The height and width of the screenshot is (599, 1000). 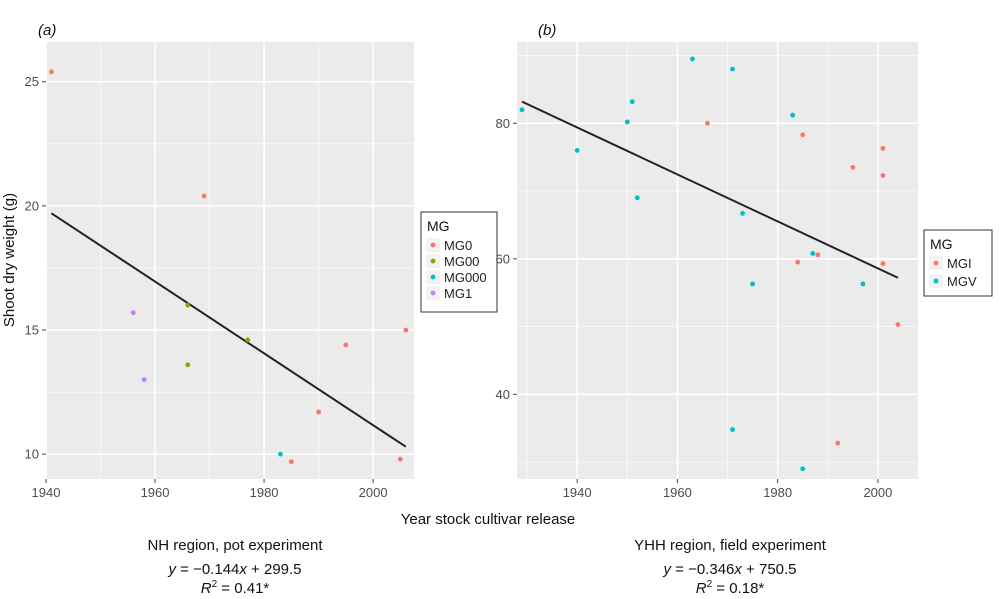 I want to click on panel-a-eq-y: y, so click(x=172, y=569).